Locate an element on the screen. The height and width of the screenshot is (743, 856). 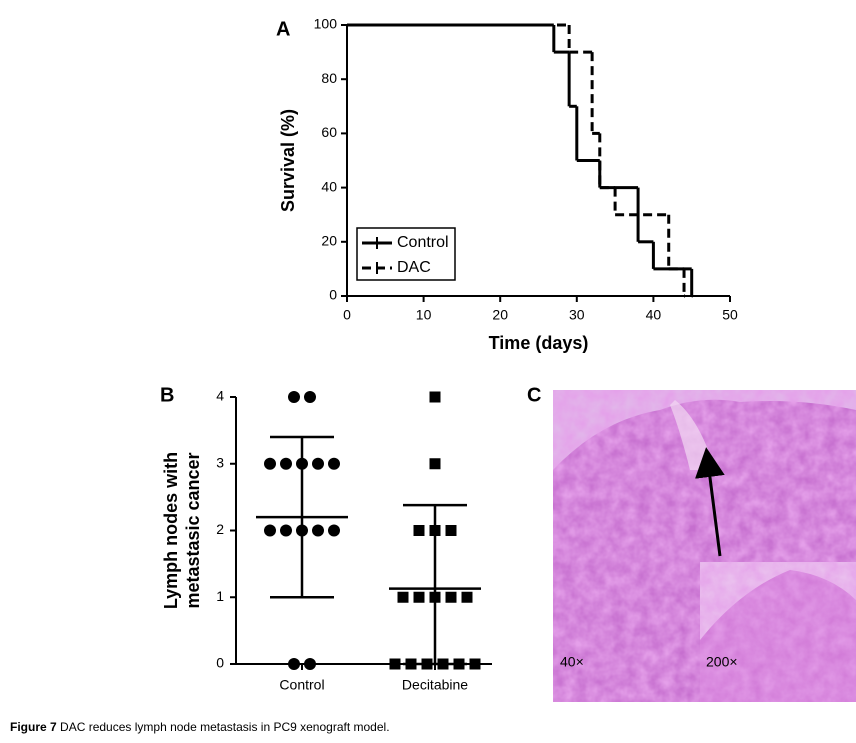
panel-label: B is located at coordinates (167, 395).